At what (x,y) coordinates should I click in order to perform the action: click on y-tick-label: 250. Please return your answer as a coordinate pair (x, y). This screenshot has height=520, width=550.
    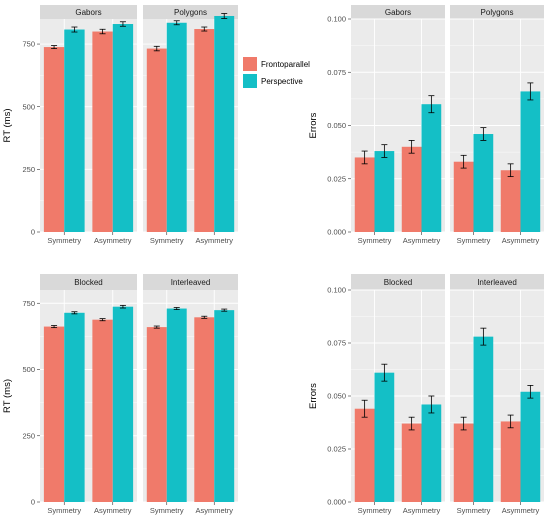
    Looking at the image, I should click on (28, 169).